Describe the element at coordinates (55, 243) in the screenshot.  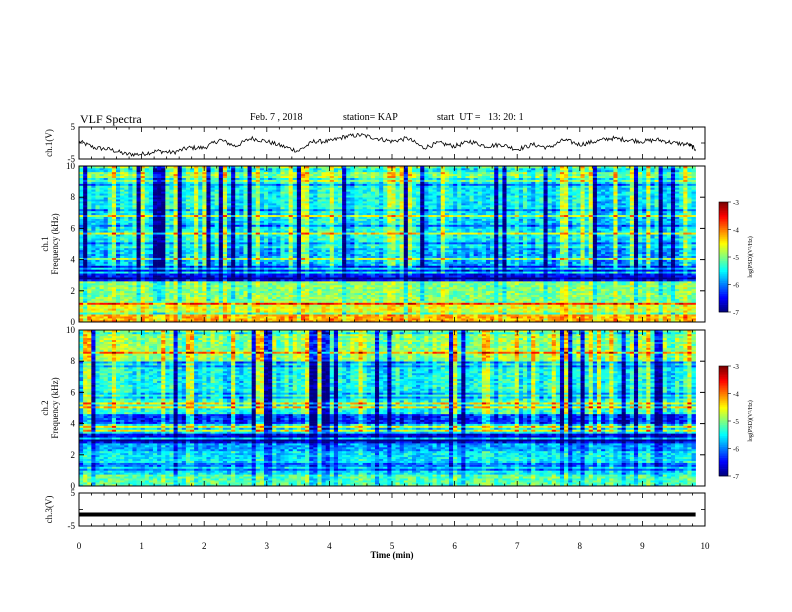
I see `y-axis-label: Frequency (kHz)` at that location.